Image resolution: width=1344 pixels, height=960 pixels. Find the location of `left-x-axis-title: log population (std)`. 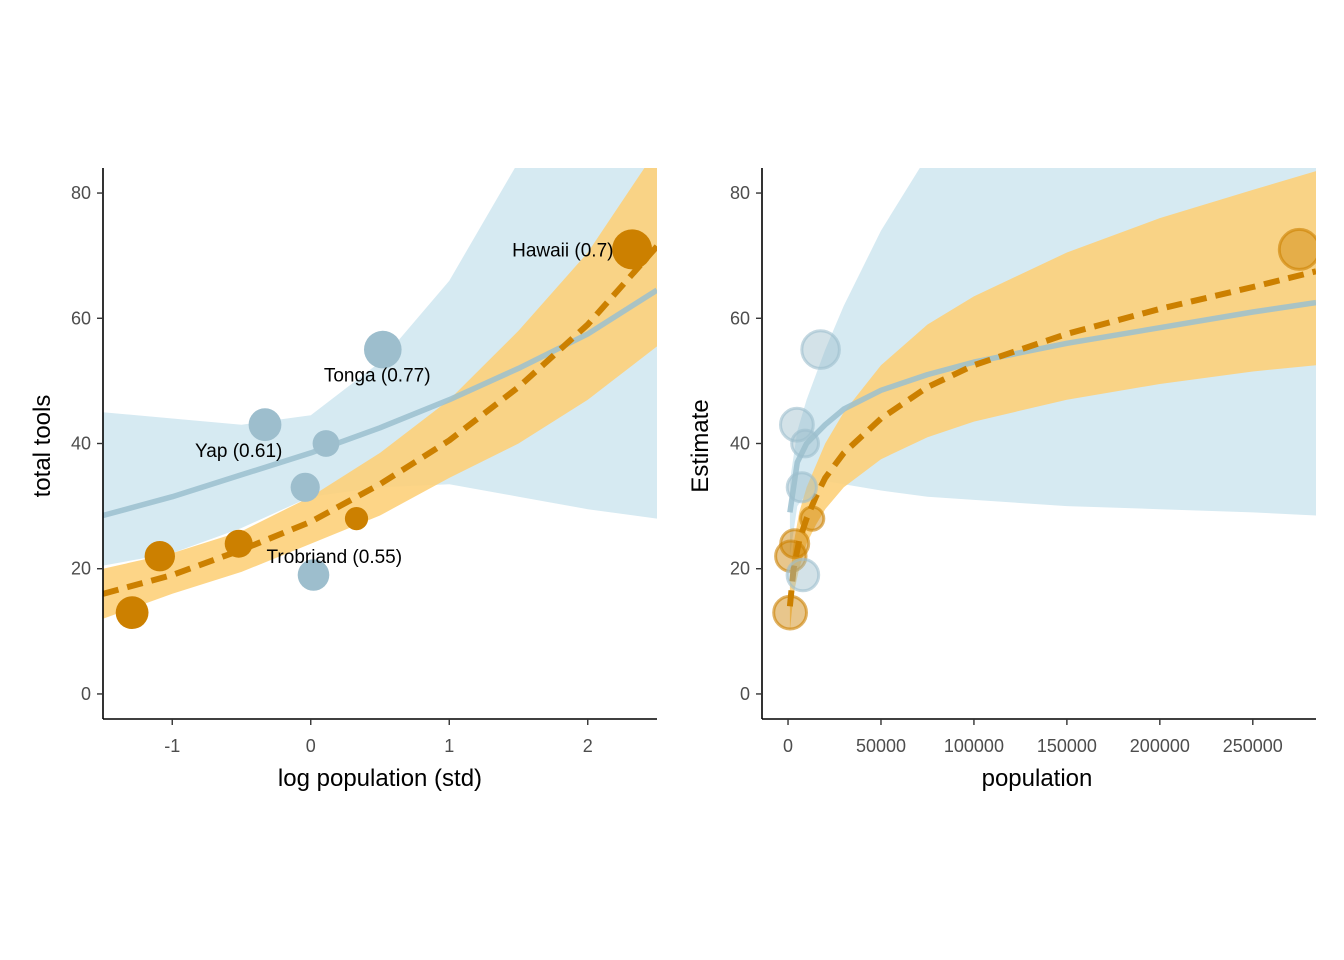

left-x-axis-title: log population (std) is located at coordinates (380, 778).